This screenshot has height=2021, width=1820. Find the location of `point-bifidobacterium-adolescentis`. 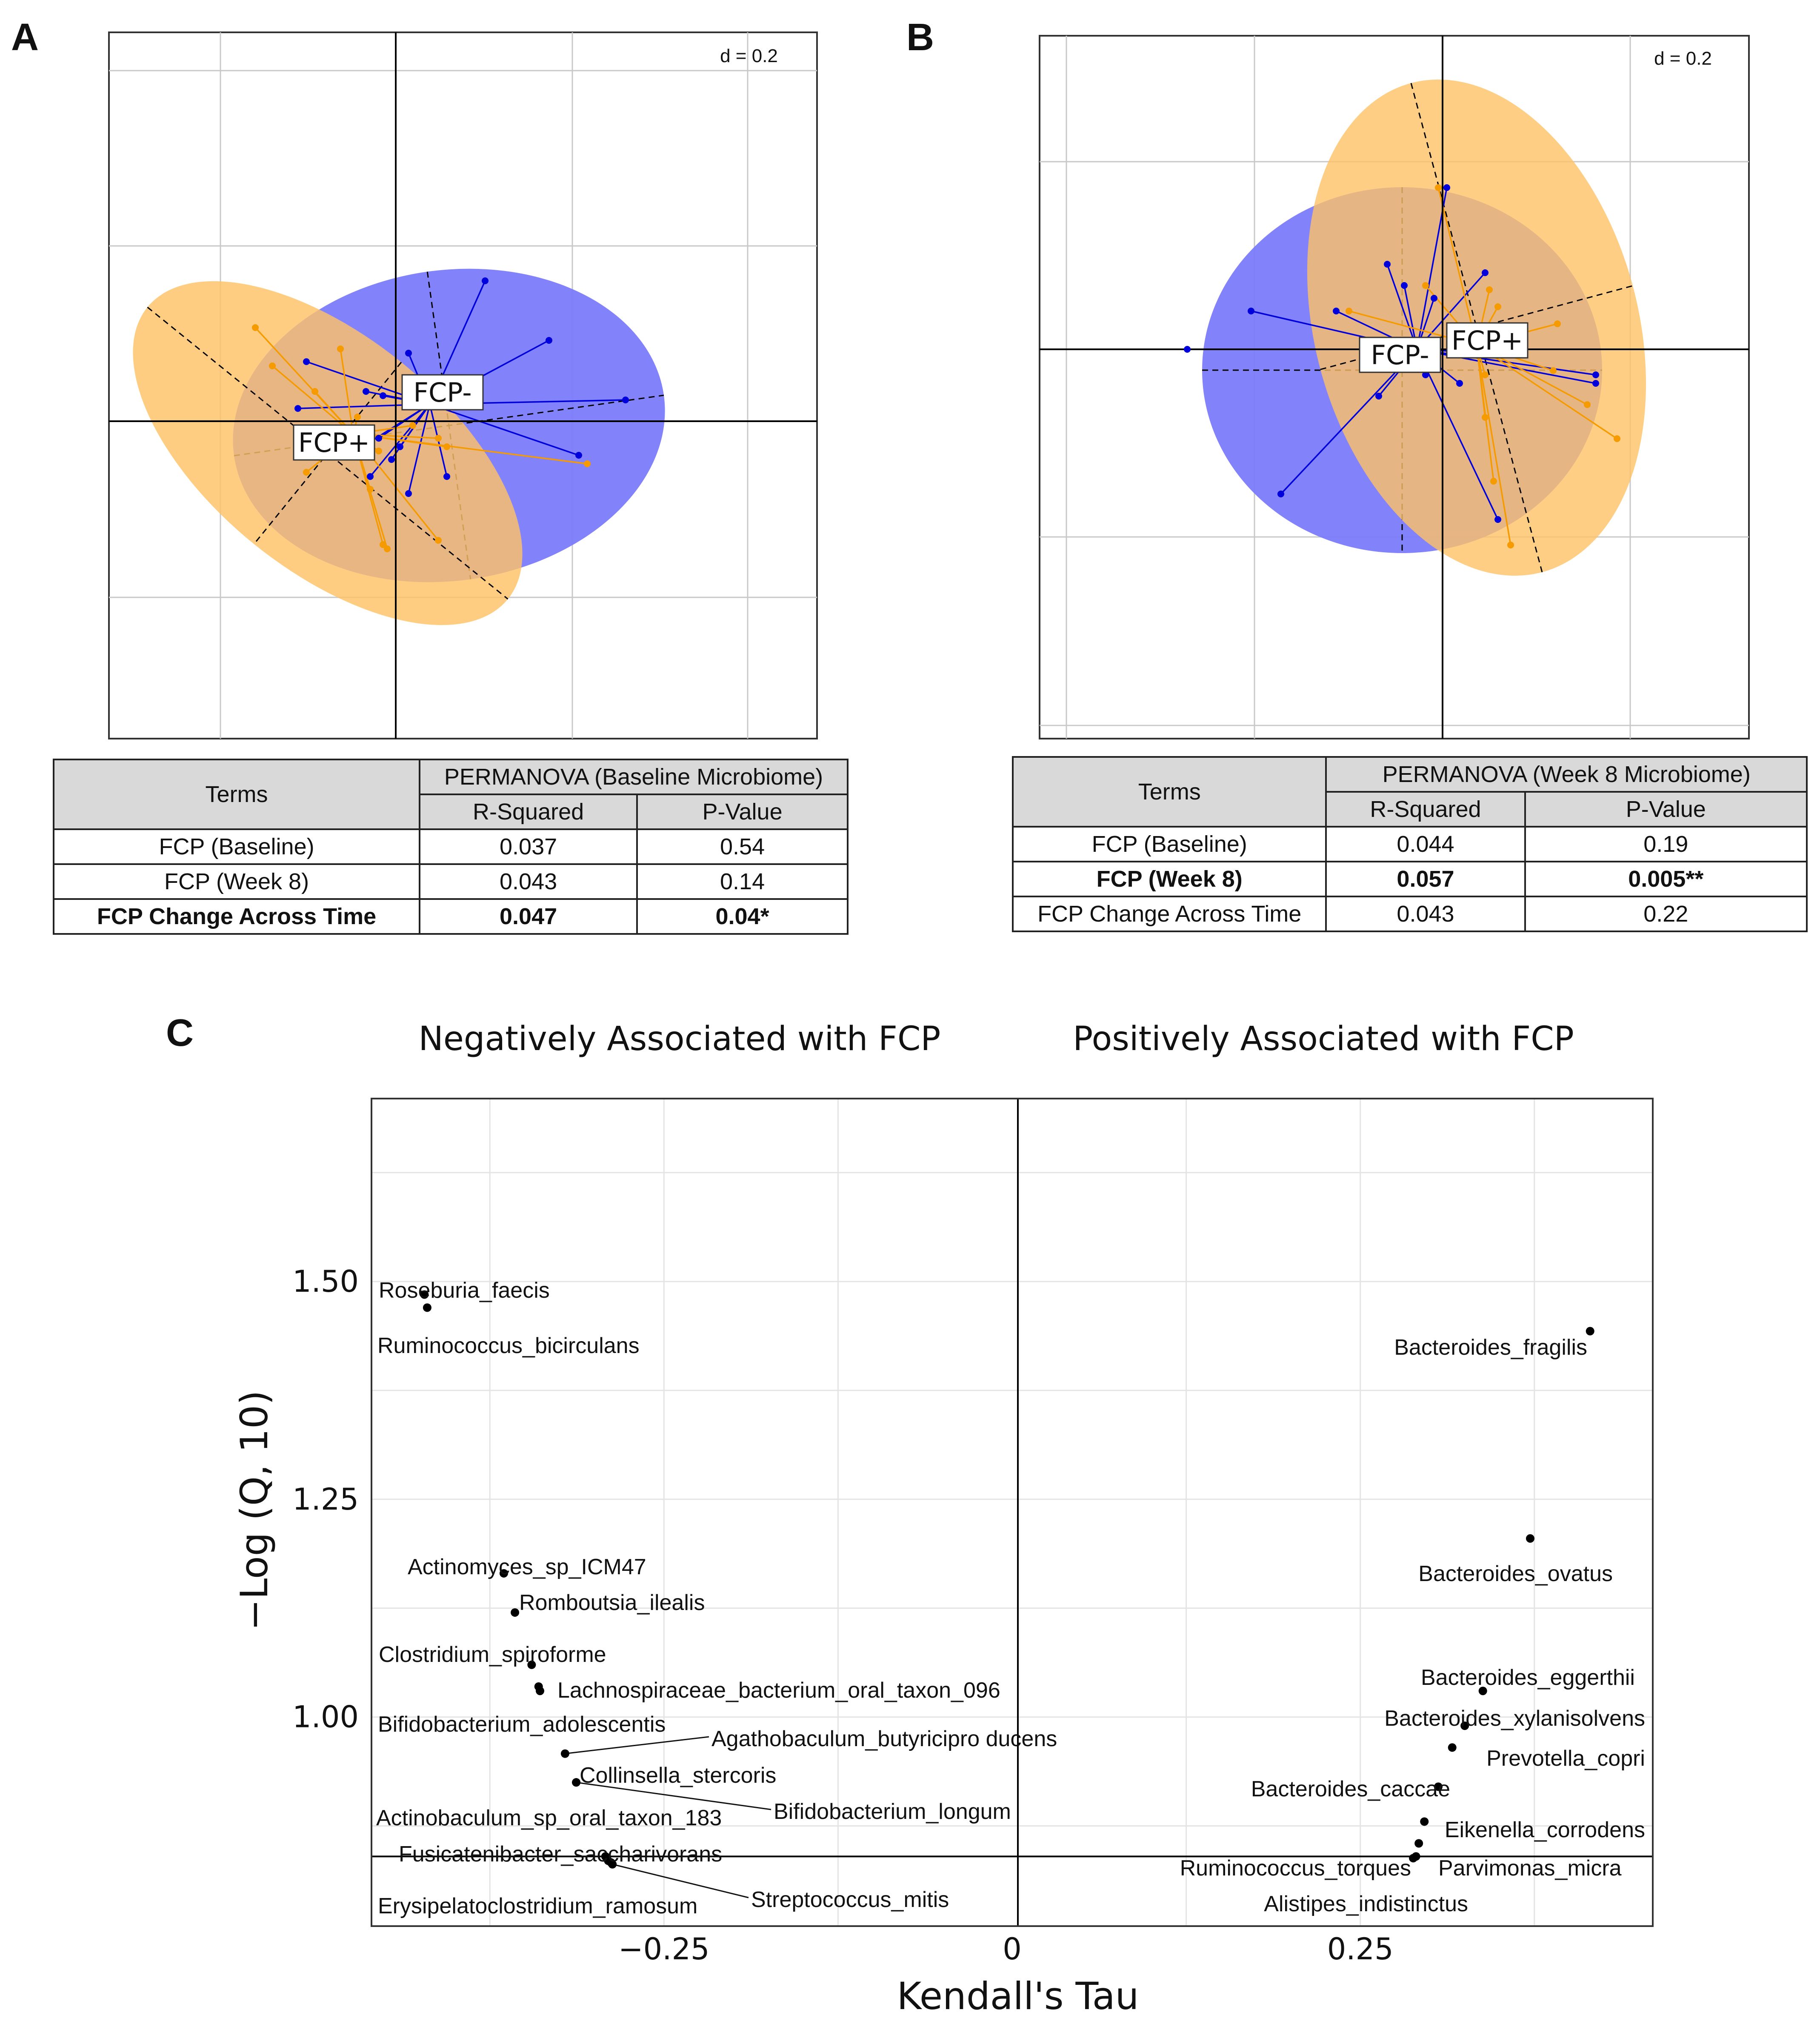

point-bifidobacterium-adolescentis is located at coordinates (540, 1692).